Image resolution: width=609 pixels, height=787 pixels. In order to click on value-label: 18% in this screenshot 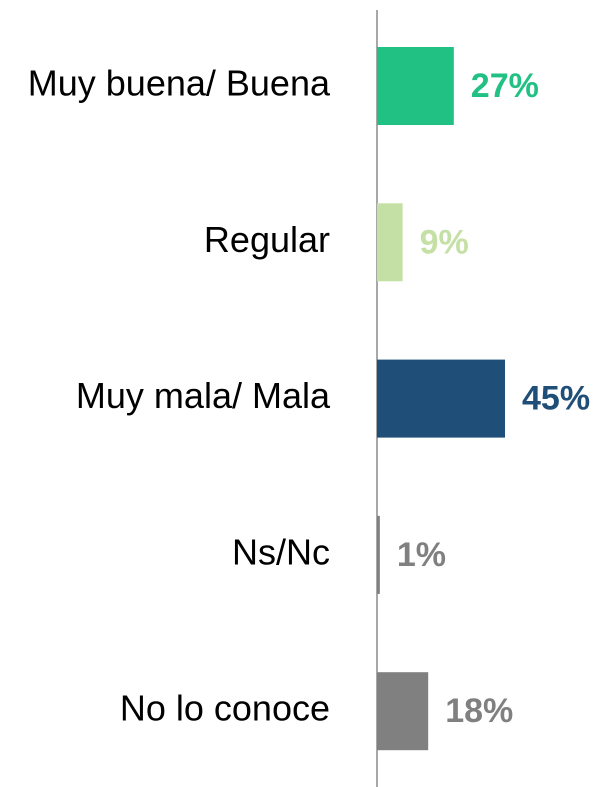, I will do `click(479, 711)`.